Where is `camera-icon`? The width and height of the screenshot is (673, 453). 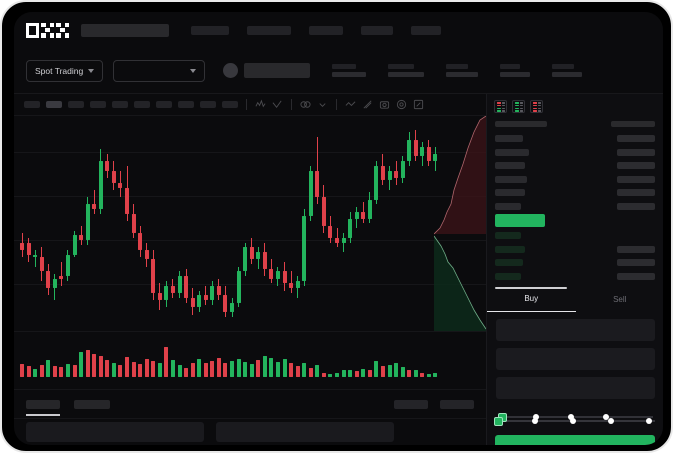
camera-icon is located at coordinates (384, 104).